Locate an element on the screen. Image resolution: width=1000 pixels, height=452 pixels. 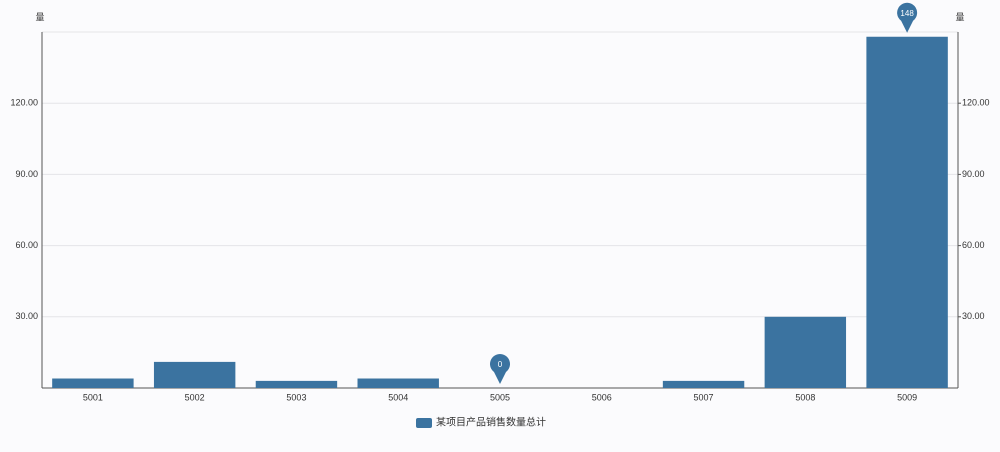
y-tick-label: 120.00 is located at coordinates (24, 103).